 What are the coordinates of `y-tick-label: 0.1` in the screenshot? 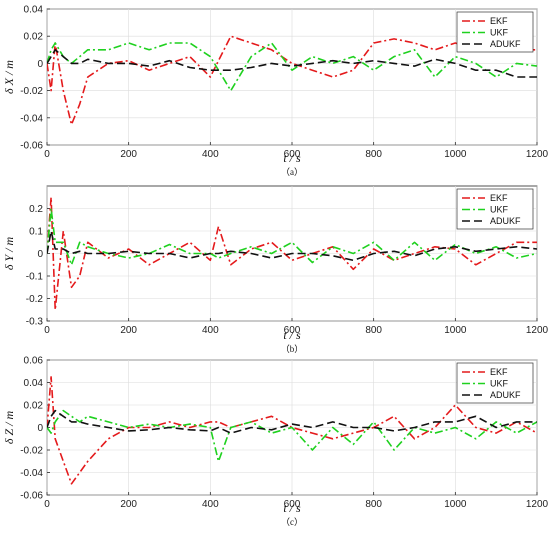 It's located at (36, 232).